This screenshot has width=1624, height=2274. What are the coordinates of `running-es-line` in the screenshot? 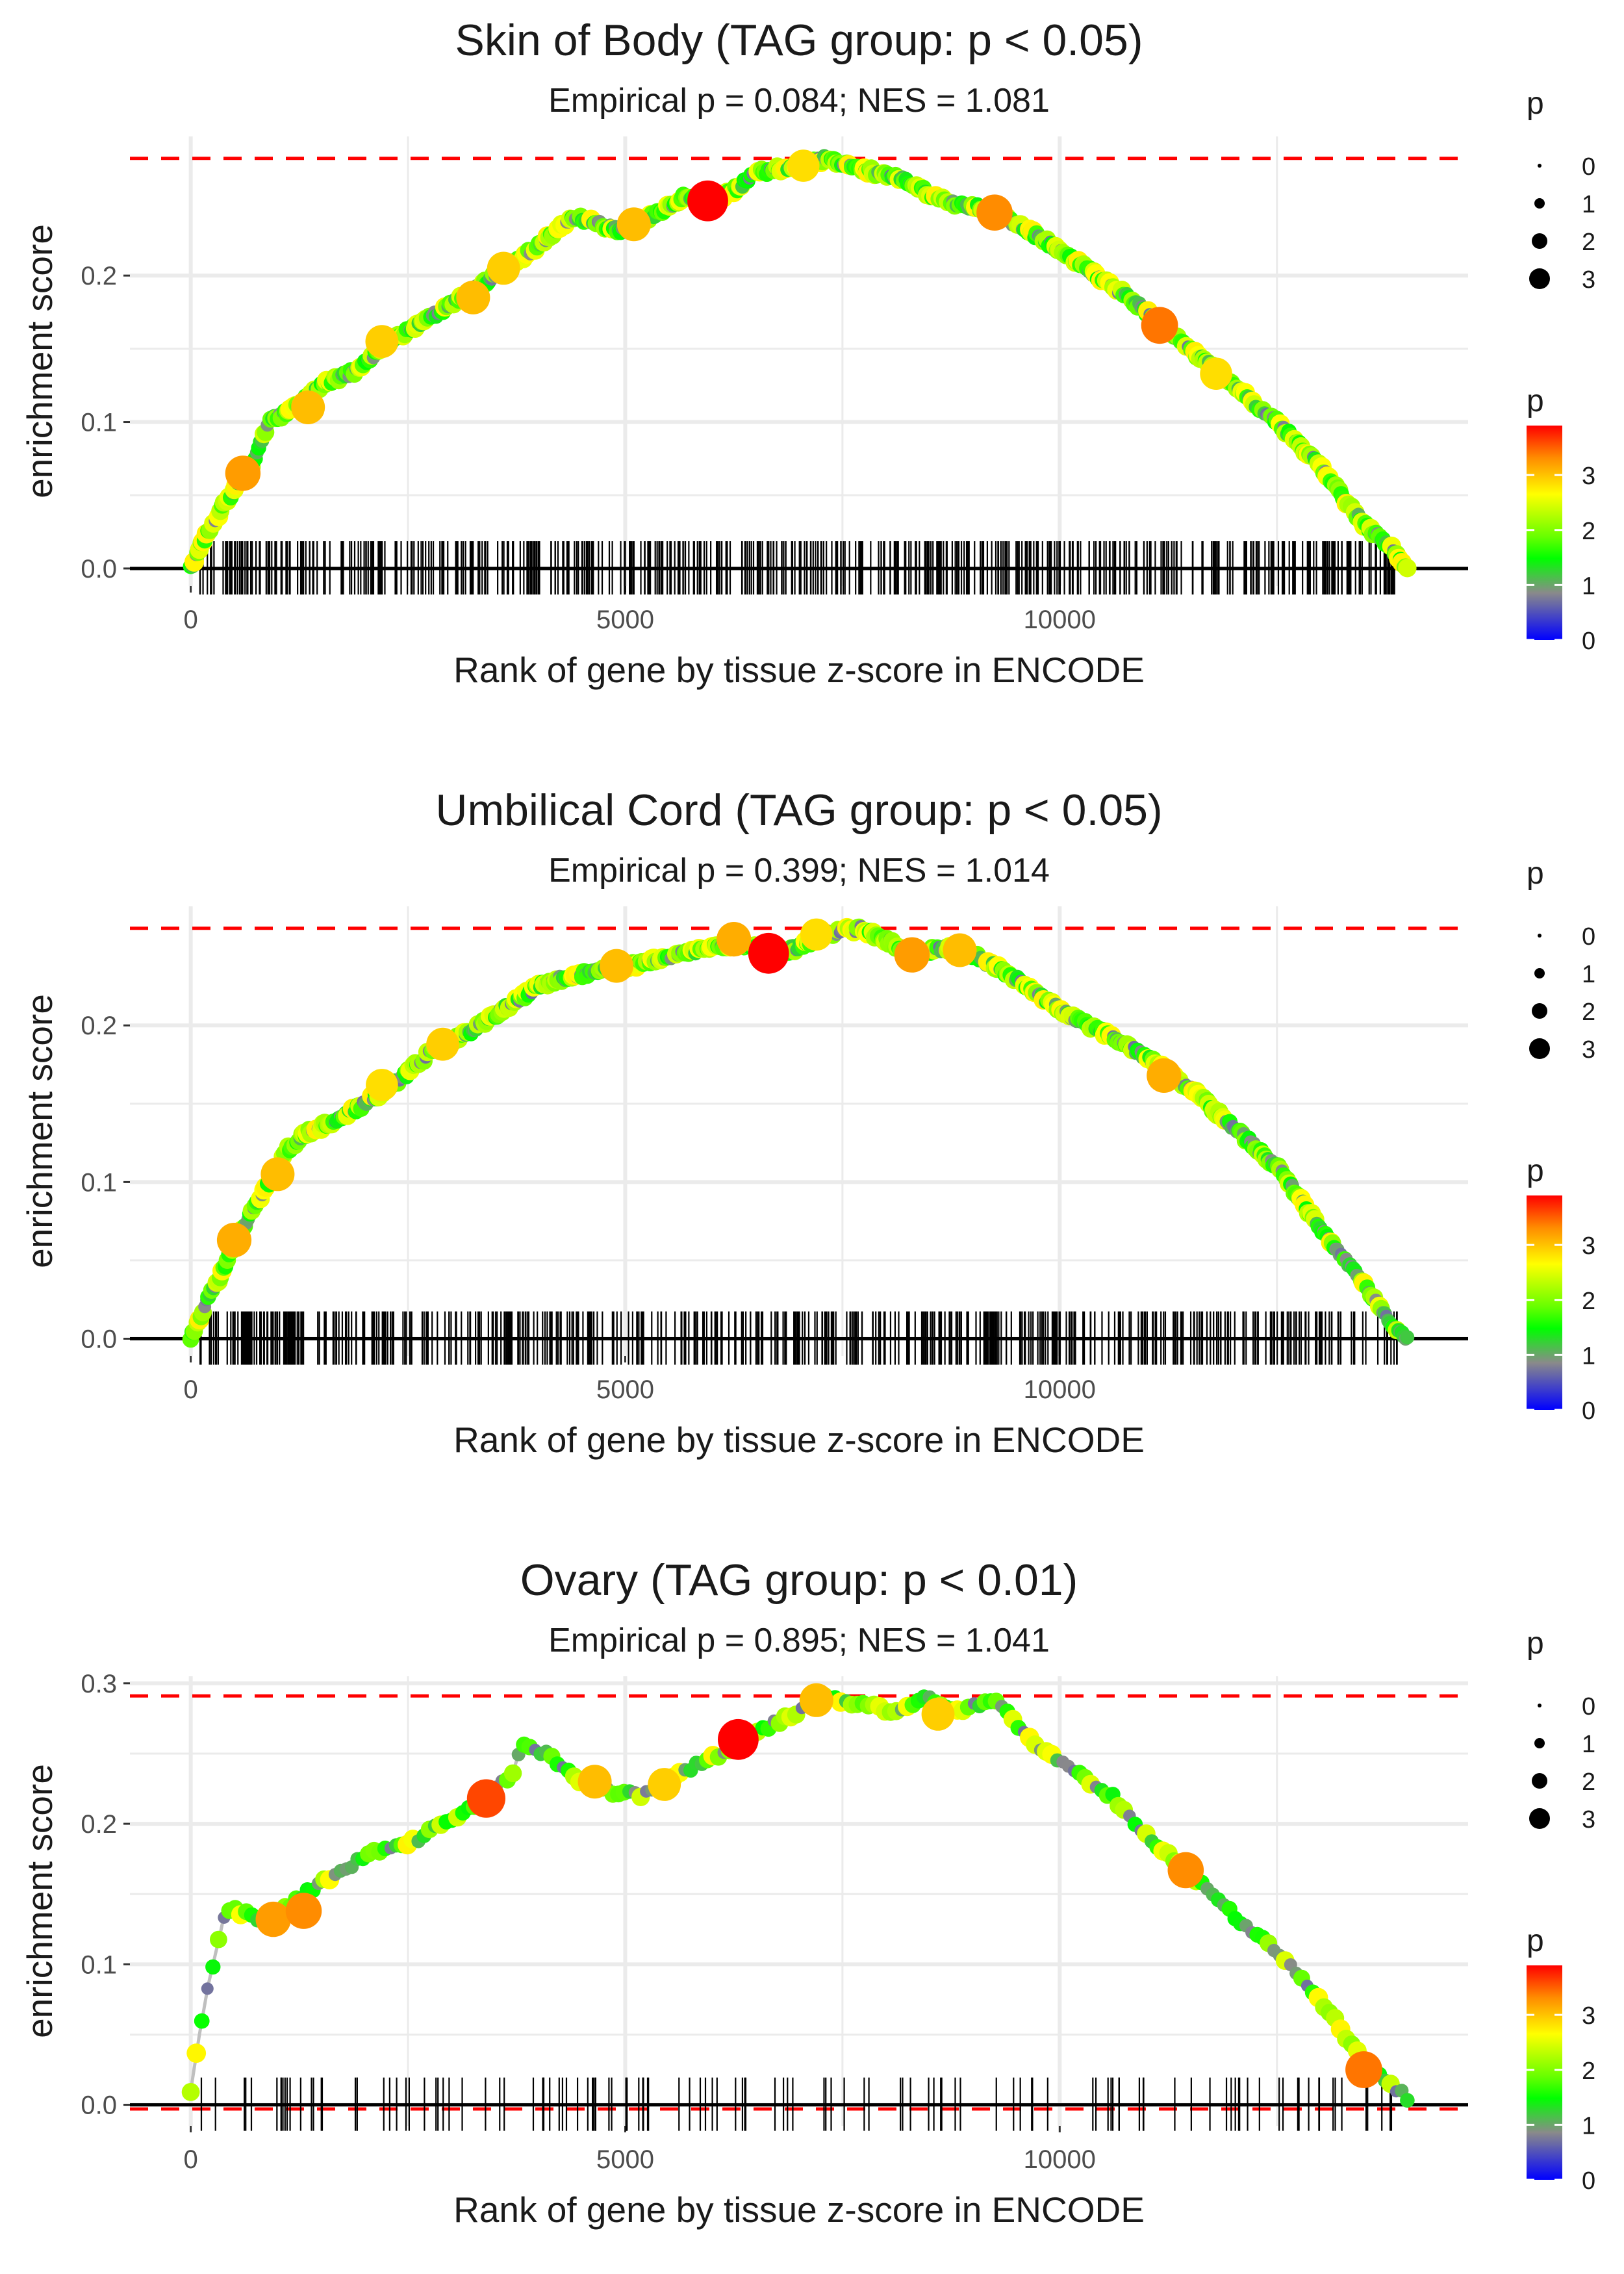 It's located at (799, 1133).